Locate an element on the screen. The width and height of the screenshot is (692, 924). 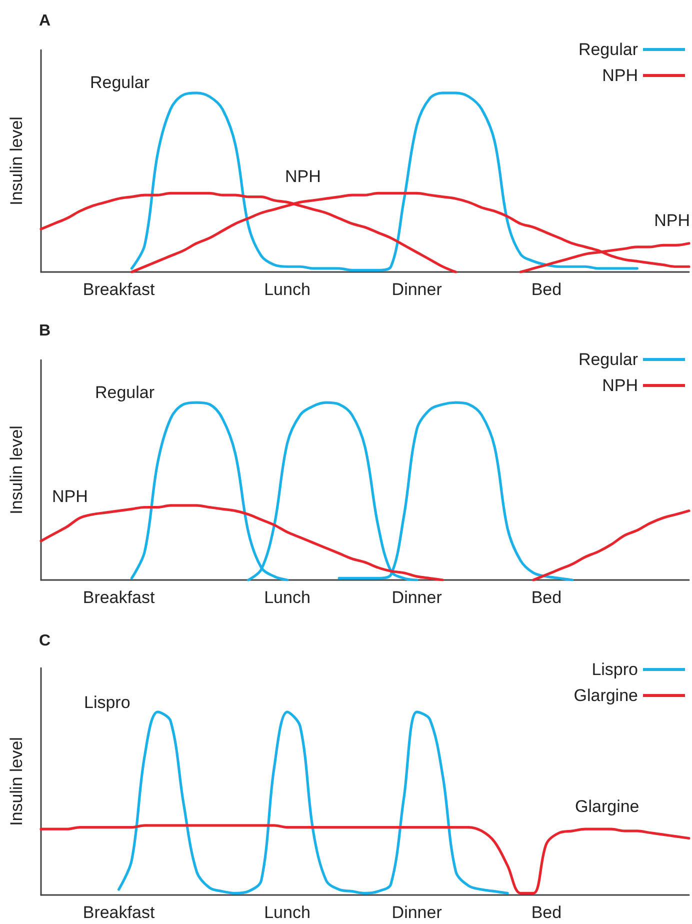
legend-label: Glargine is located at coordinates (606, 695).